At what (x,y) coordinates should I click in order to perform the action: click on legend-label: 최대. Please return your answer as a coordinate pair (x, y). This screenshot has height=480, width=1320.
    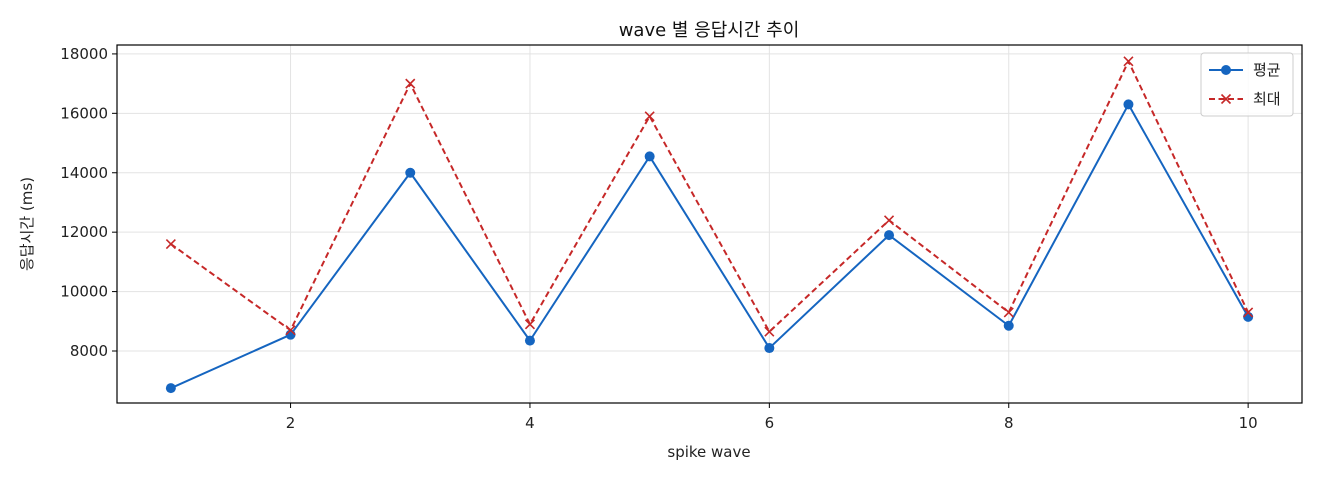
    Looking at the image, I should click on (1267, 99).